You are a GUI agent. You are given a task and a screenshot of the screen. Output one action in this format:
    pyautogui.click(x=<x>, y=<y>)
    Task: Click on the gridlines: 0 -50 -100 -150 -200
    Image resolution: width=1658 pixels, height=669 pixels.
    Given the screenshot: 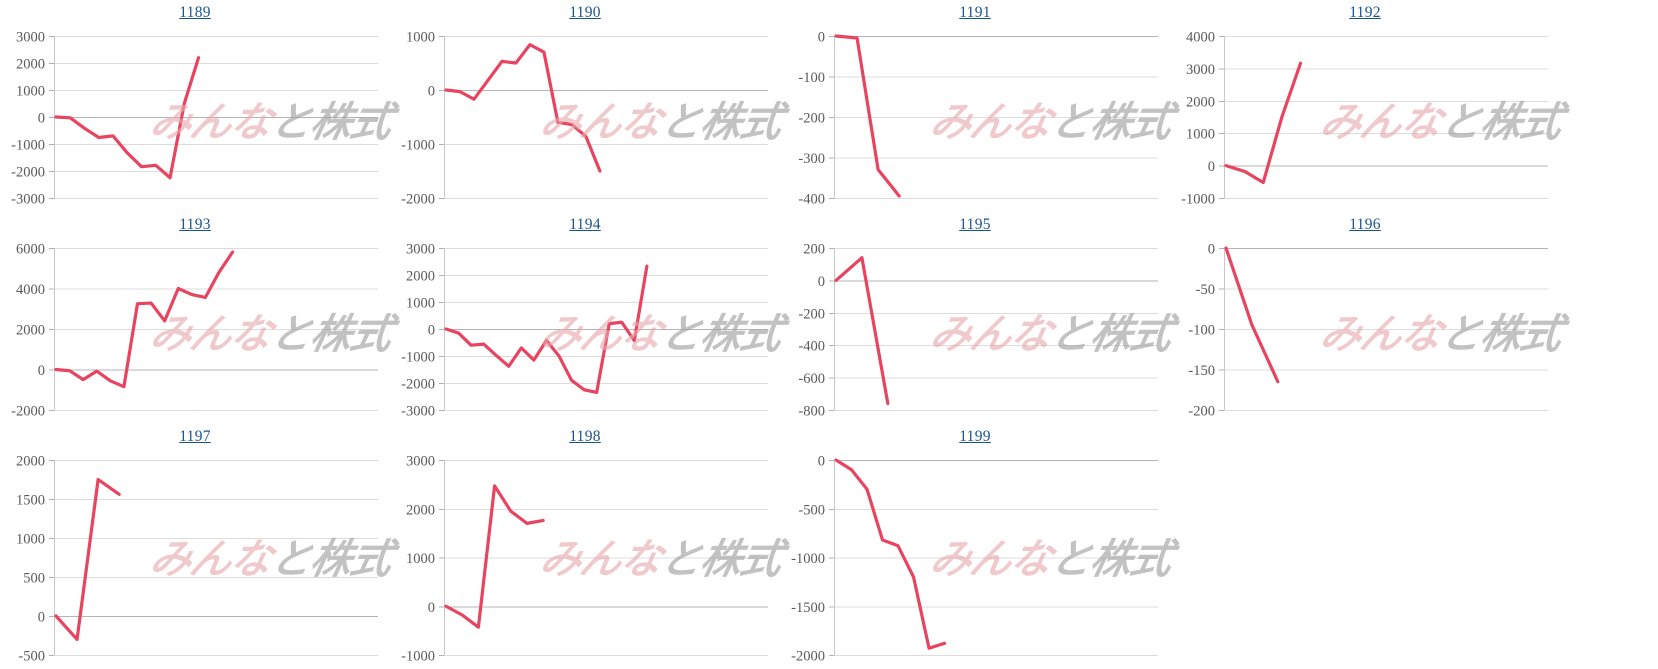 What is the action you would take?
    pyautogui.click(x=1368, y=331)
    